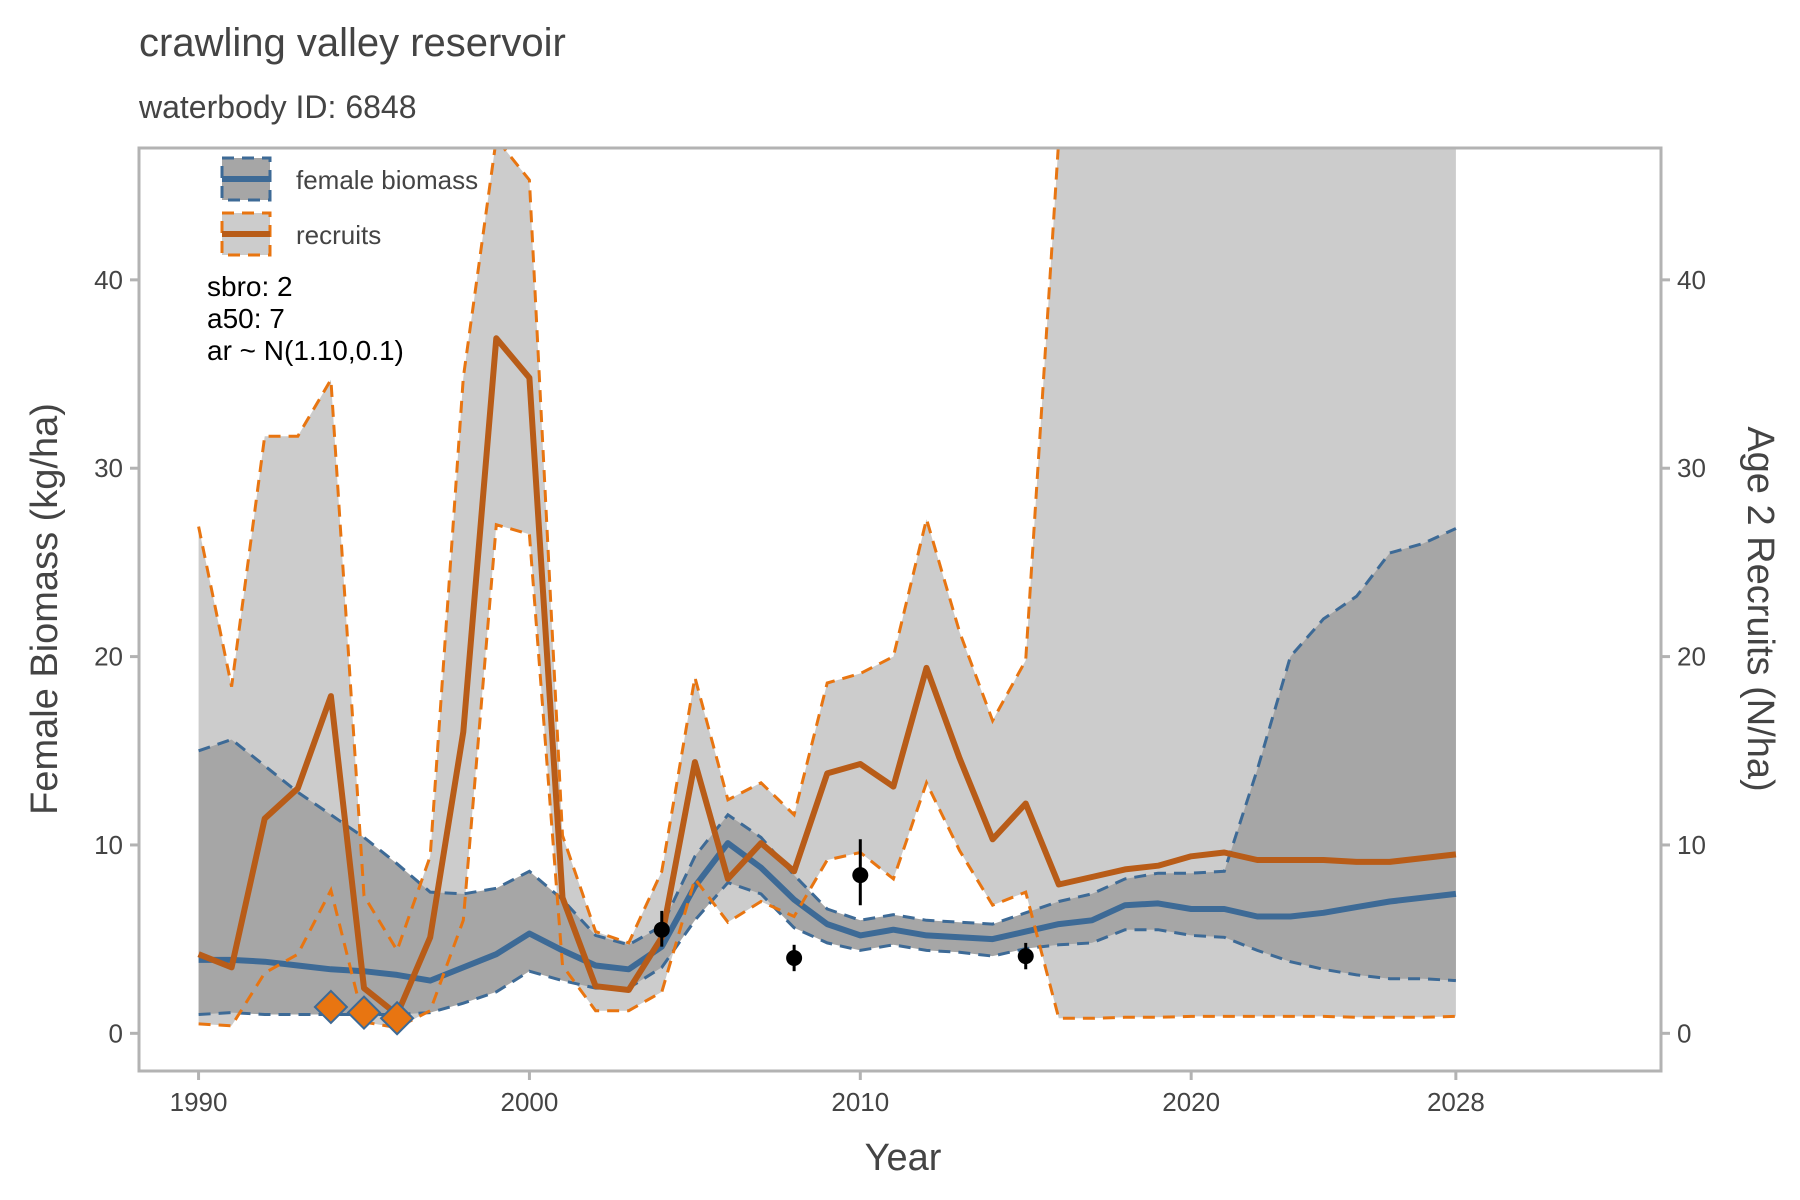 The image size is (1800, 1200). I want to click on y-tick-label-right-40: 40, so click(1691, 280).